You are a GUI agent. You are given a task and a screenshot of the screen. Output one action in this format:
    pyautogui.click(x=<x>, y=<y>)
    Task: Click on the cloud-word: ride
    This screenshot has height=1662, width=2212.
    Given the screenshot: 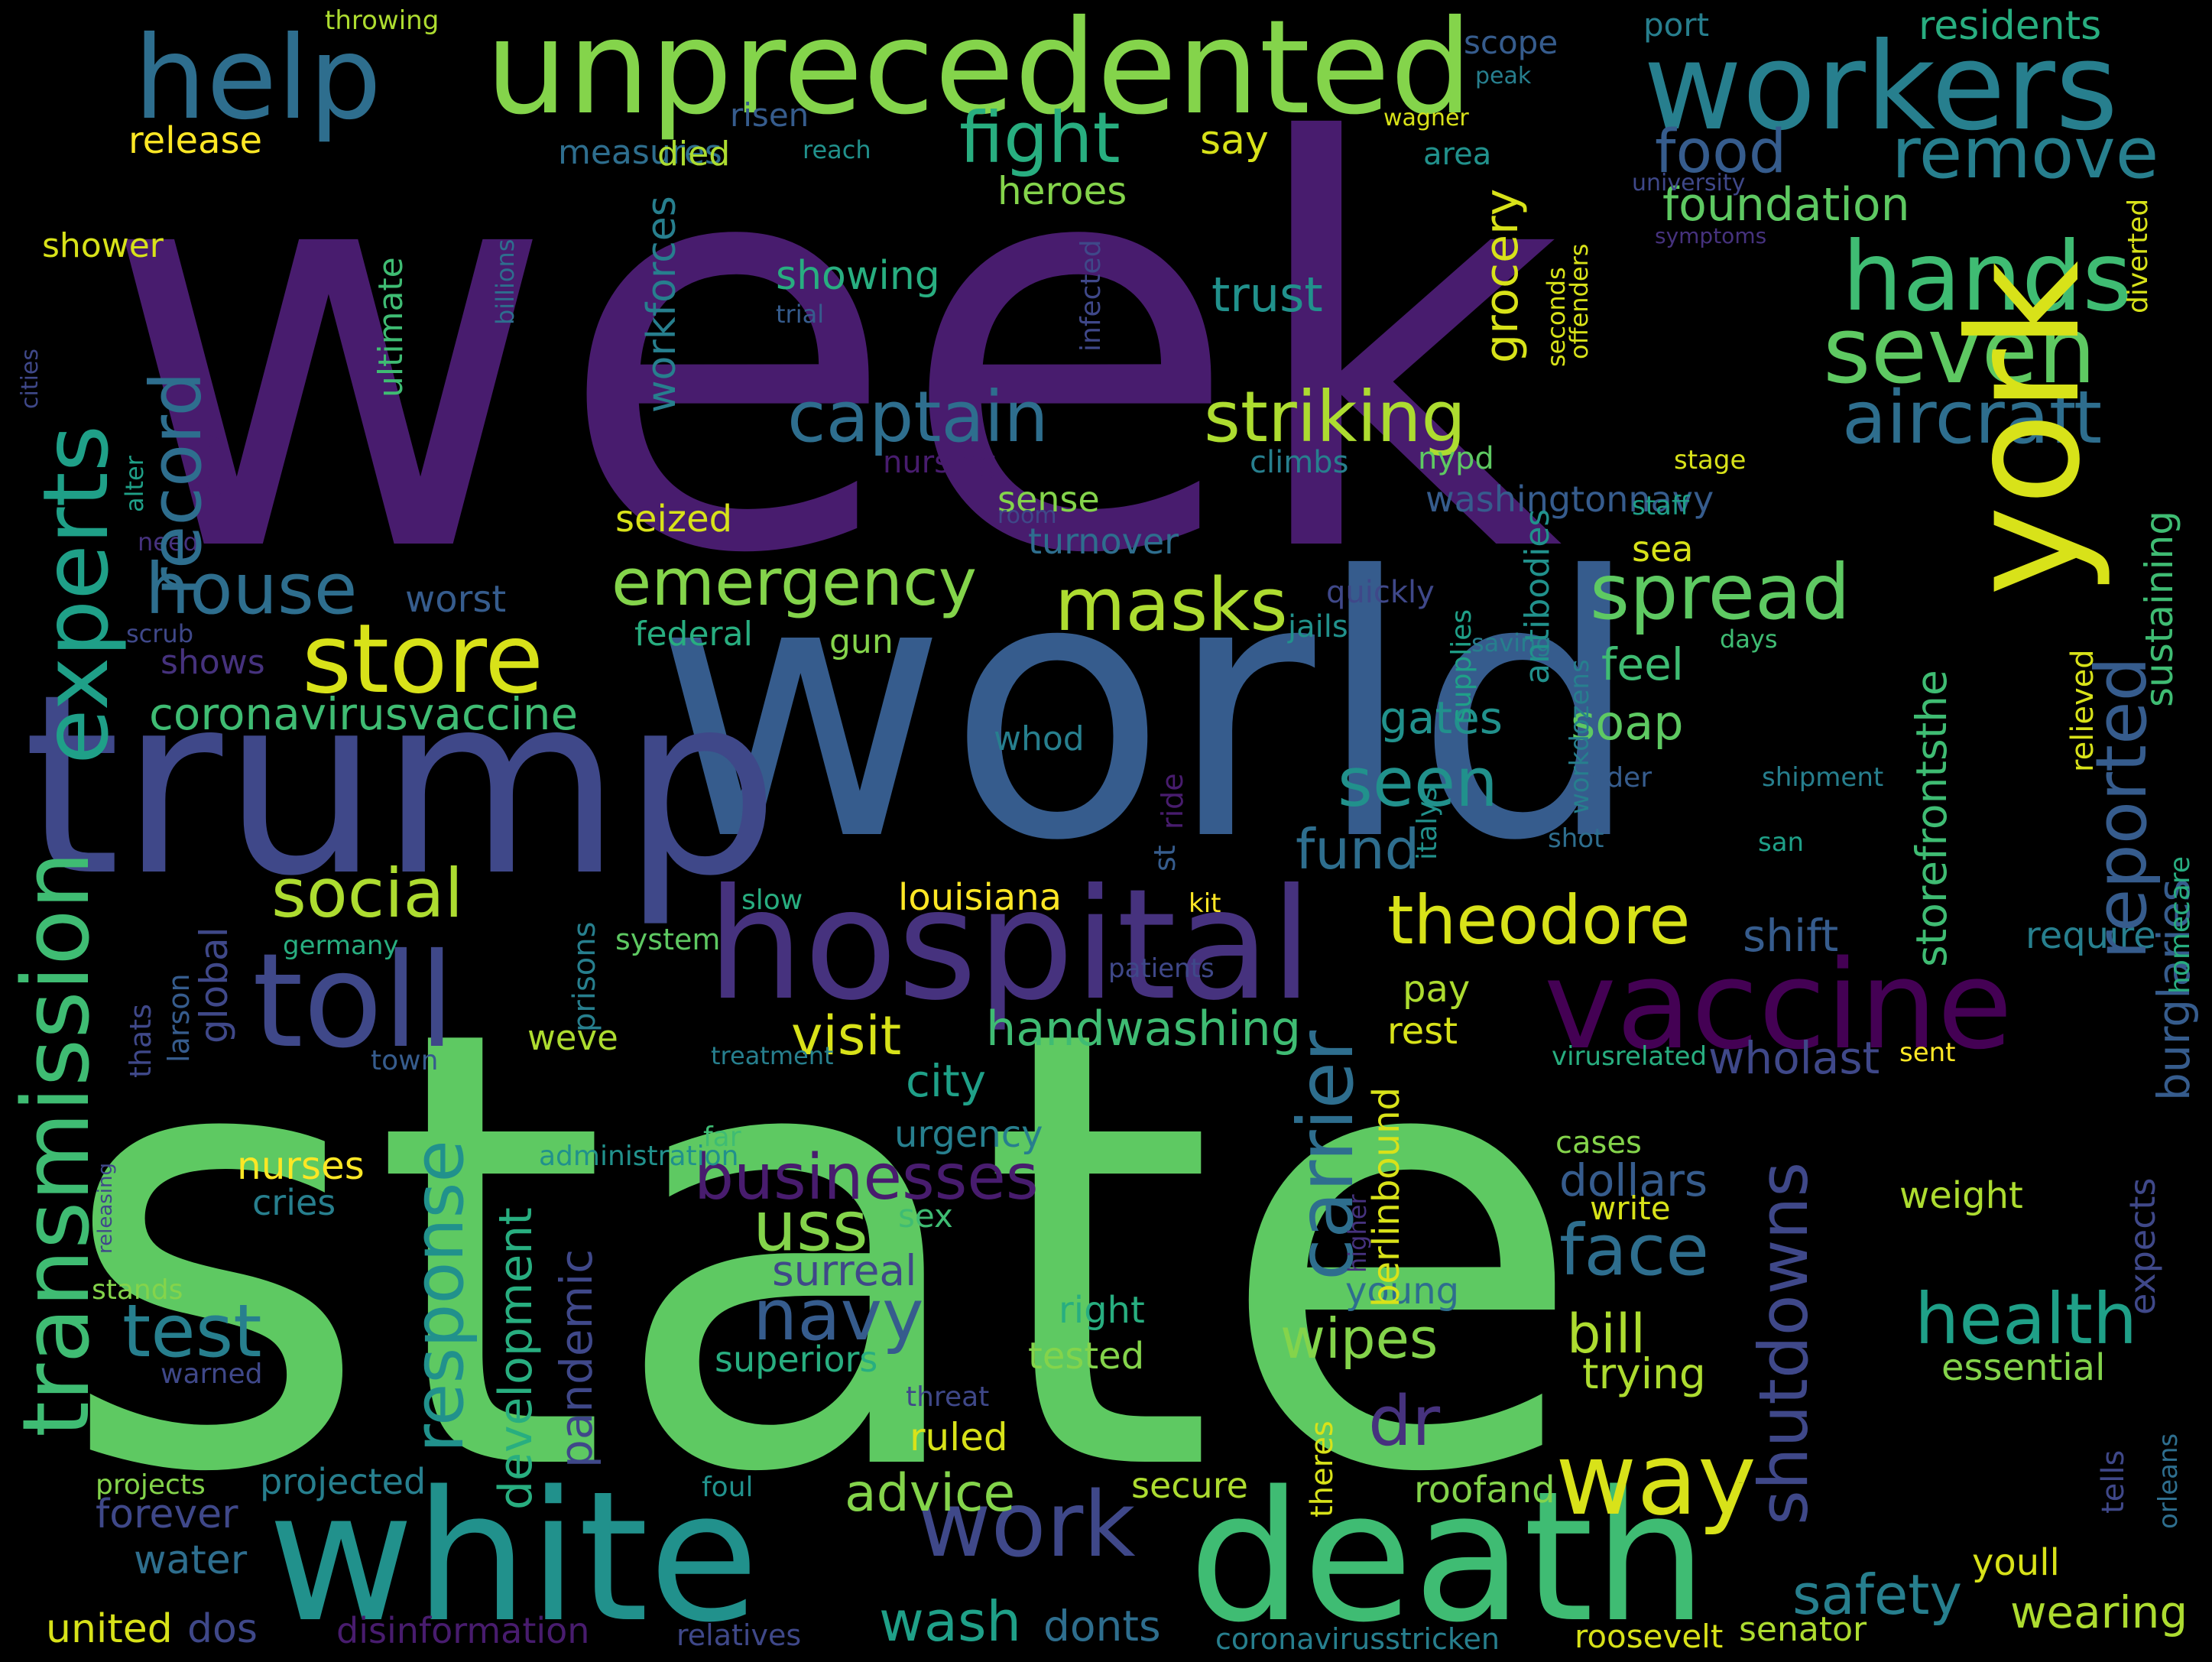 What is the action you would take?
    pyautogui.click(x=1172, y=801)
    